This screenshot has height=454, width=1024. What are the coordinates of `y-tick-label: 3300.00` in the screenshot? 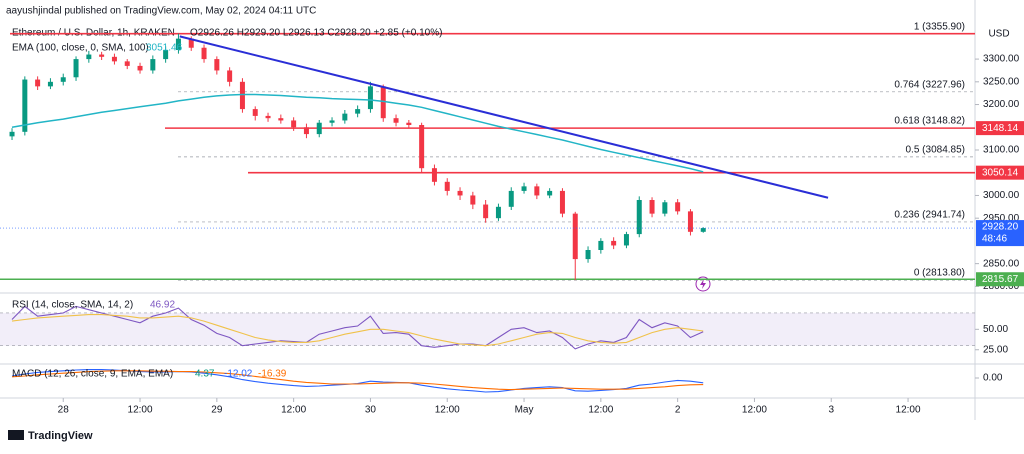 It's located at (1001, 59).